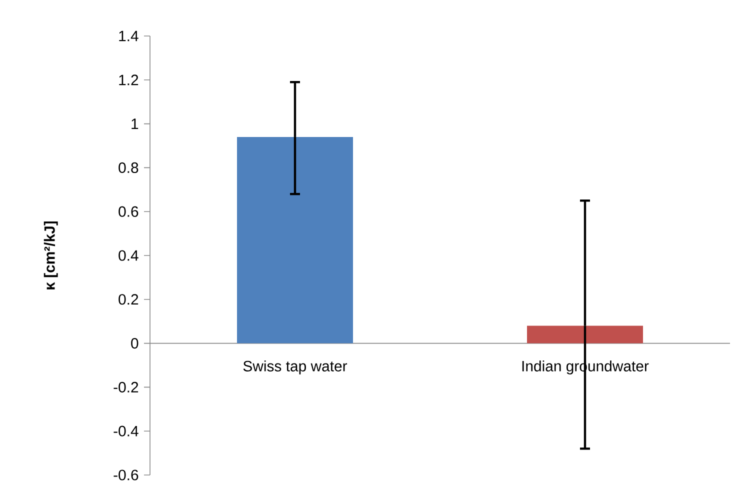 The height and width of the screenshot is (504, 748). What do you see at coordinates (135, 123) in the screenshot?
I see `y-tick-label: 1` at bounding box center [135, 123].